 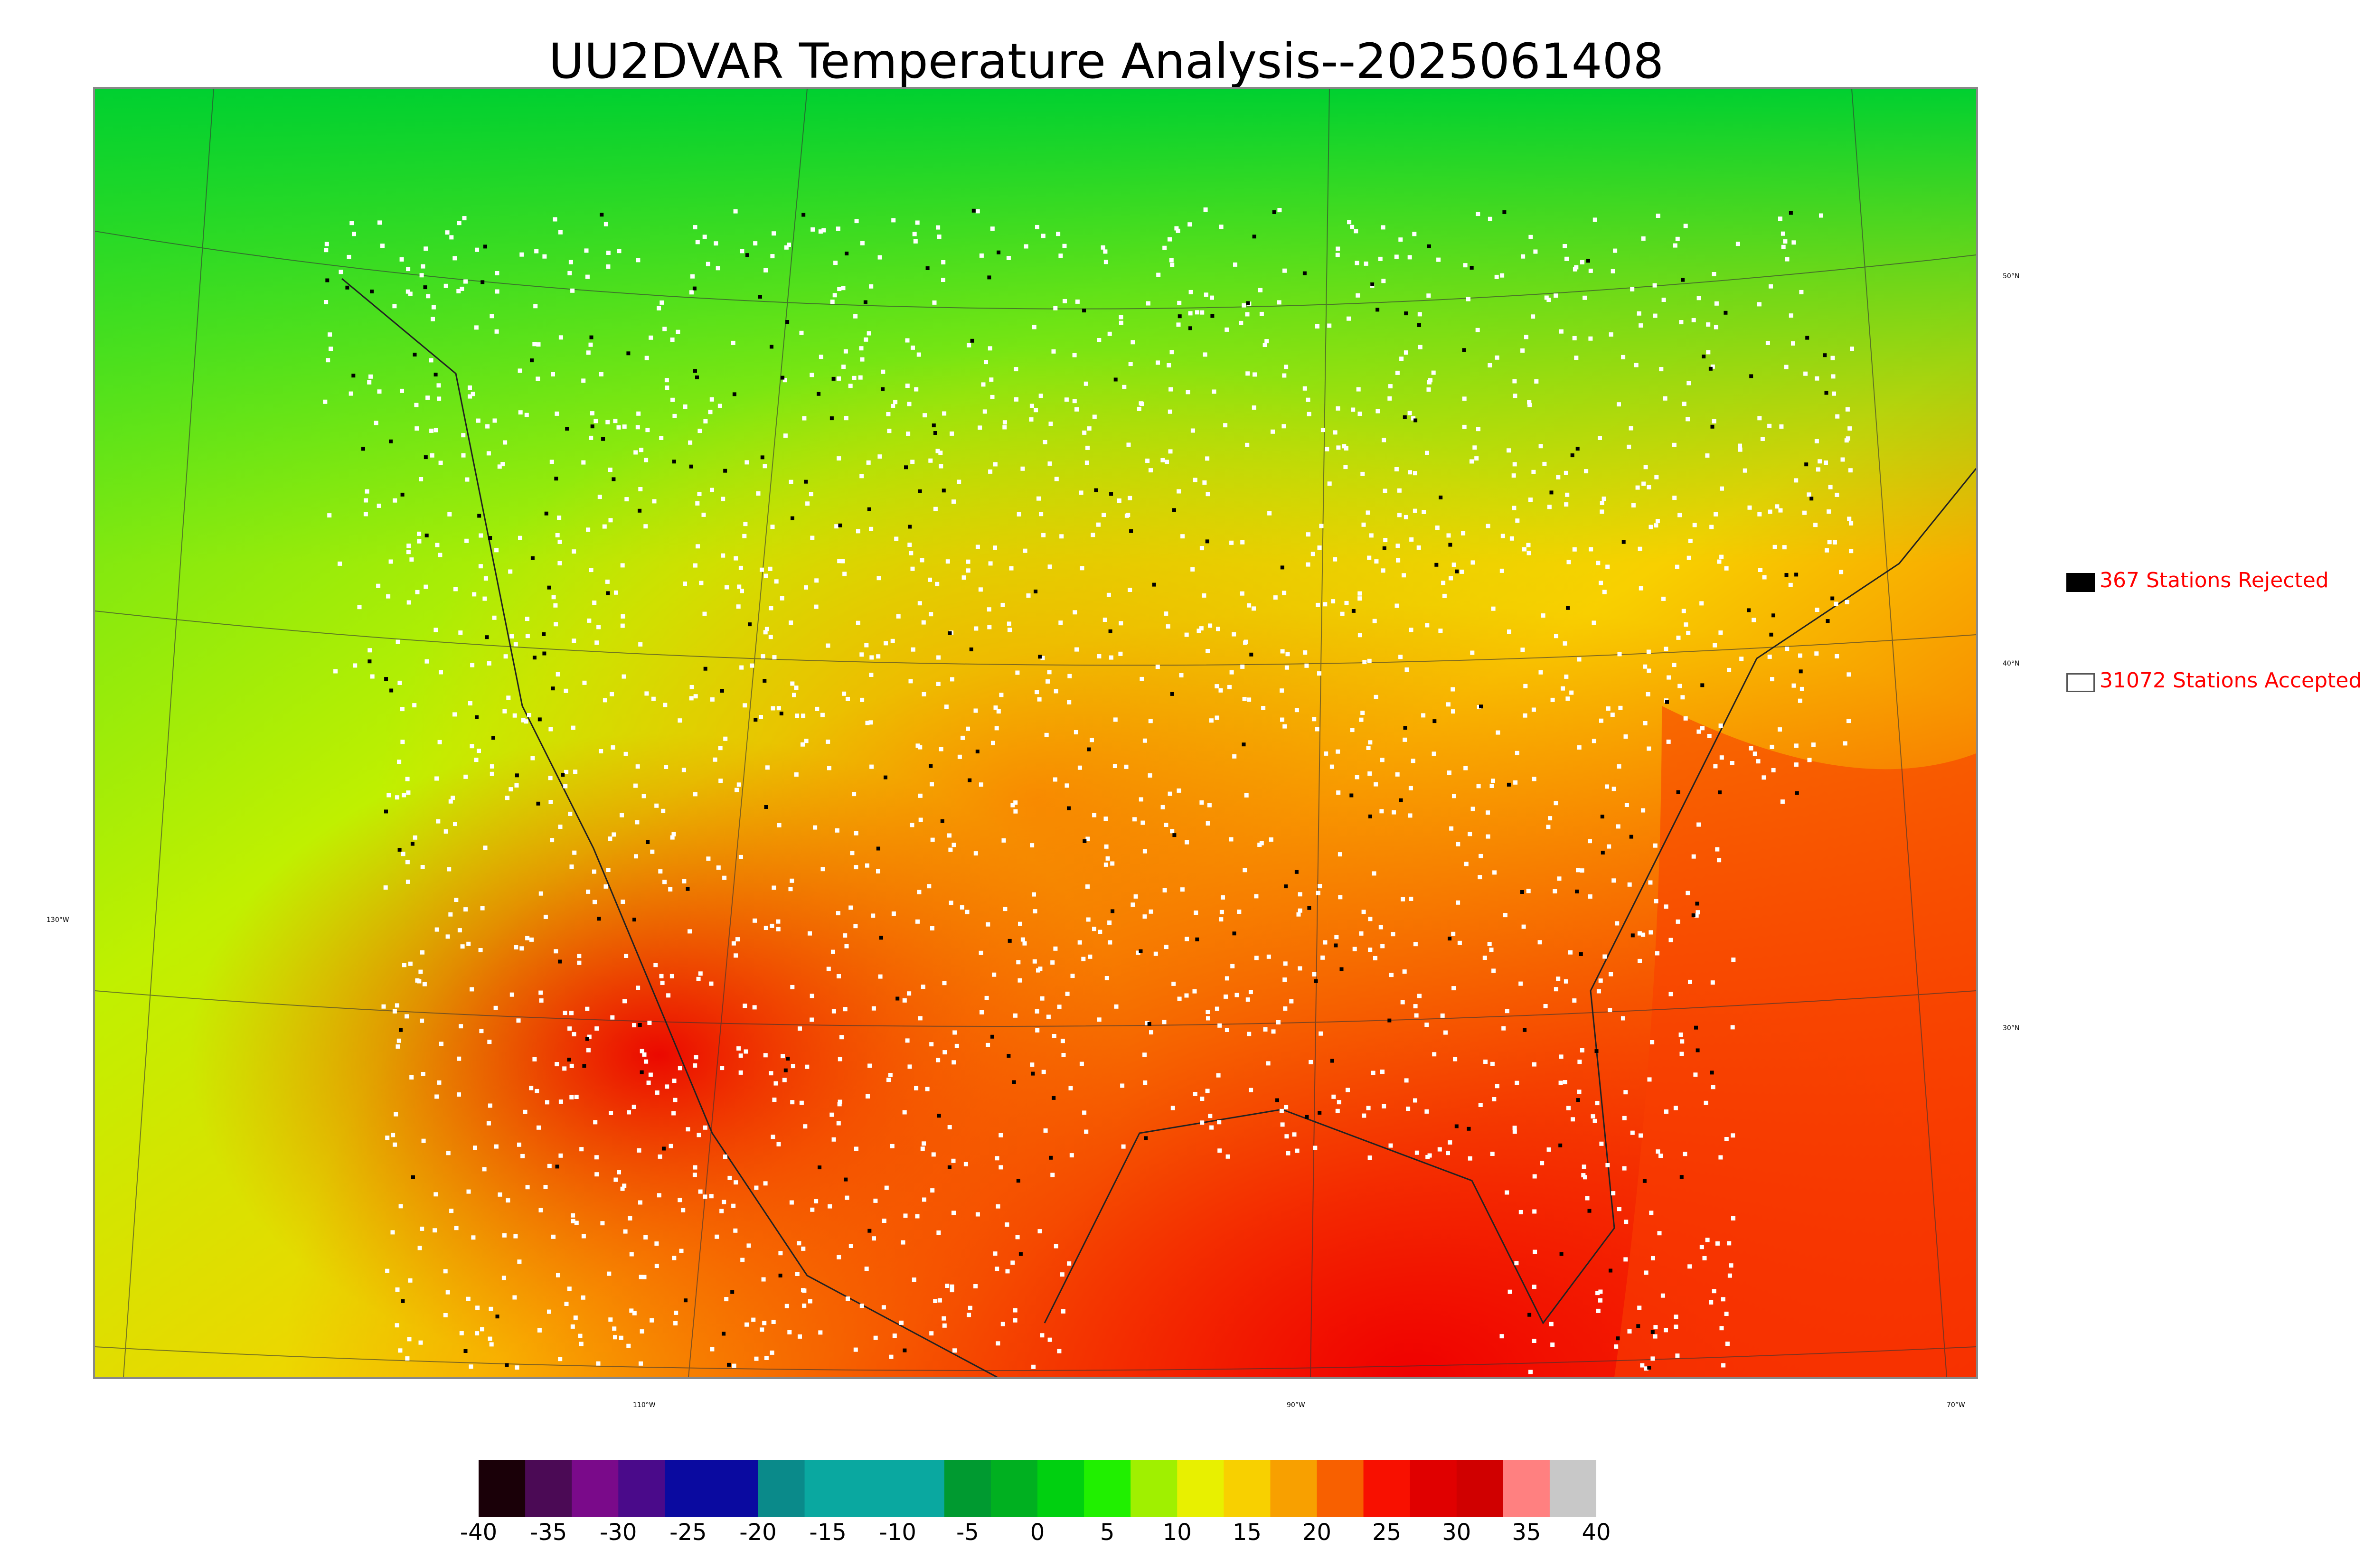 I want to click on rejected-label: 367 Stations Rejected, so click(x=2214, y=580).